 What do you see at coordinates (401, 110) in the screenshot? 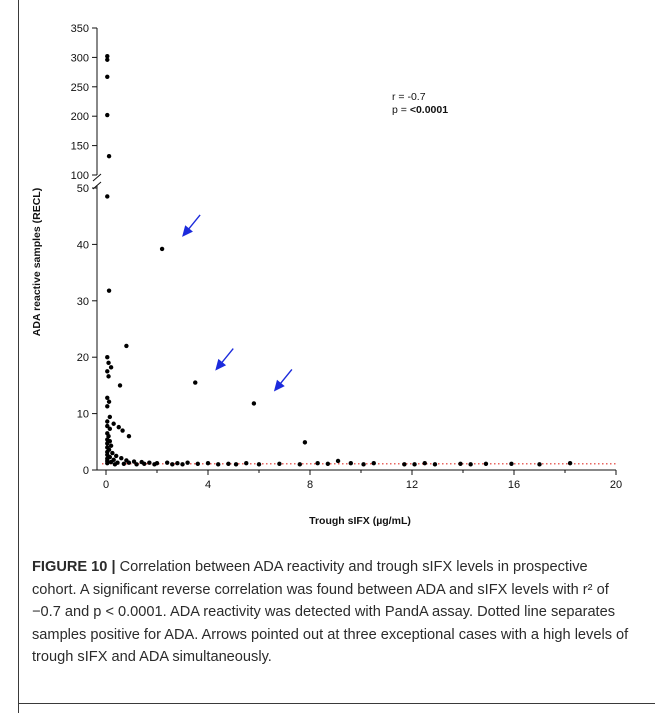
I see `p-label: p =` at bounding box center [401, 110].